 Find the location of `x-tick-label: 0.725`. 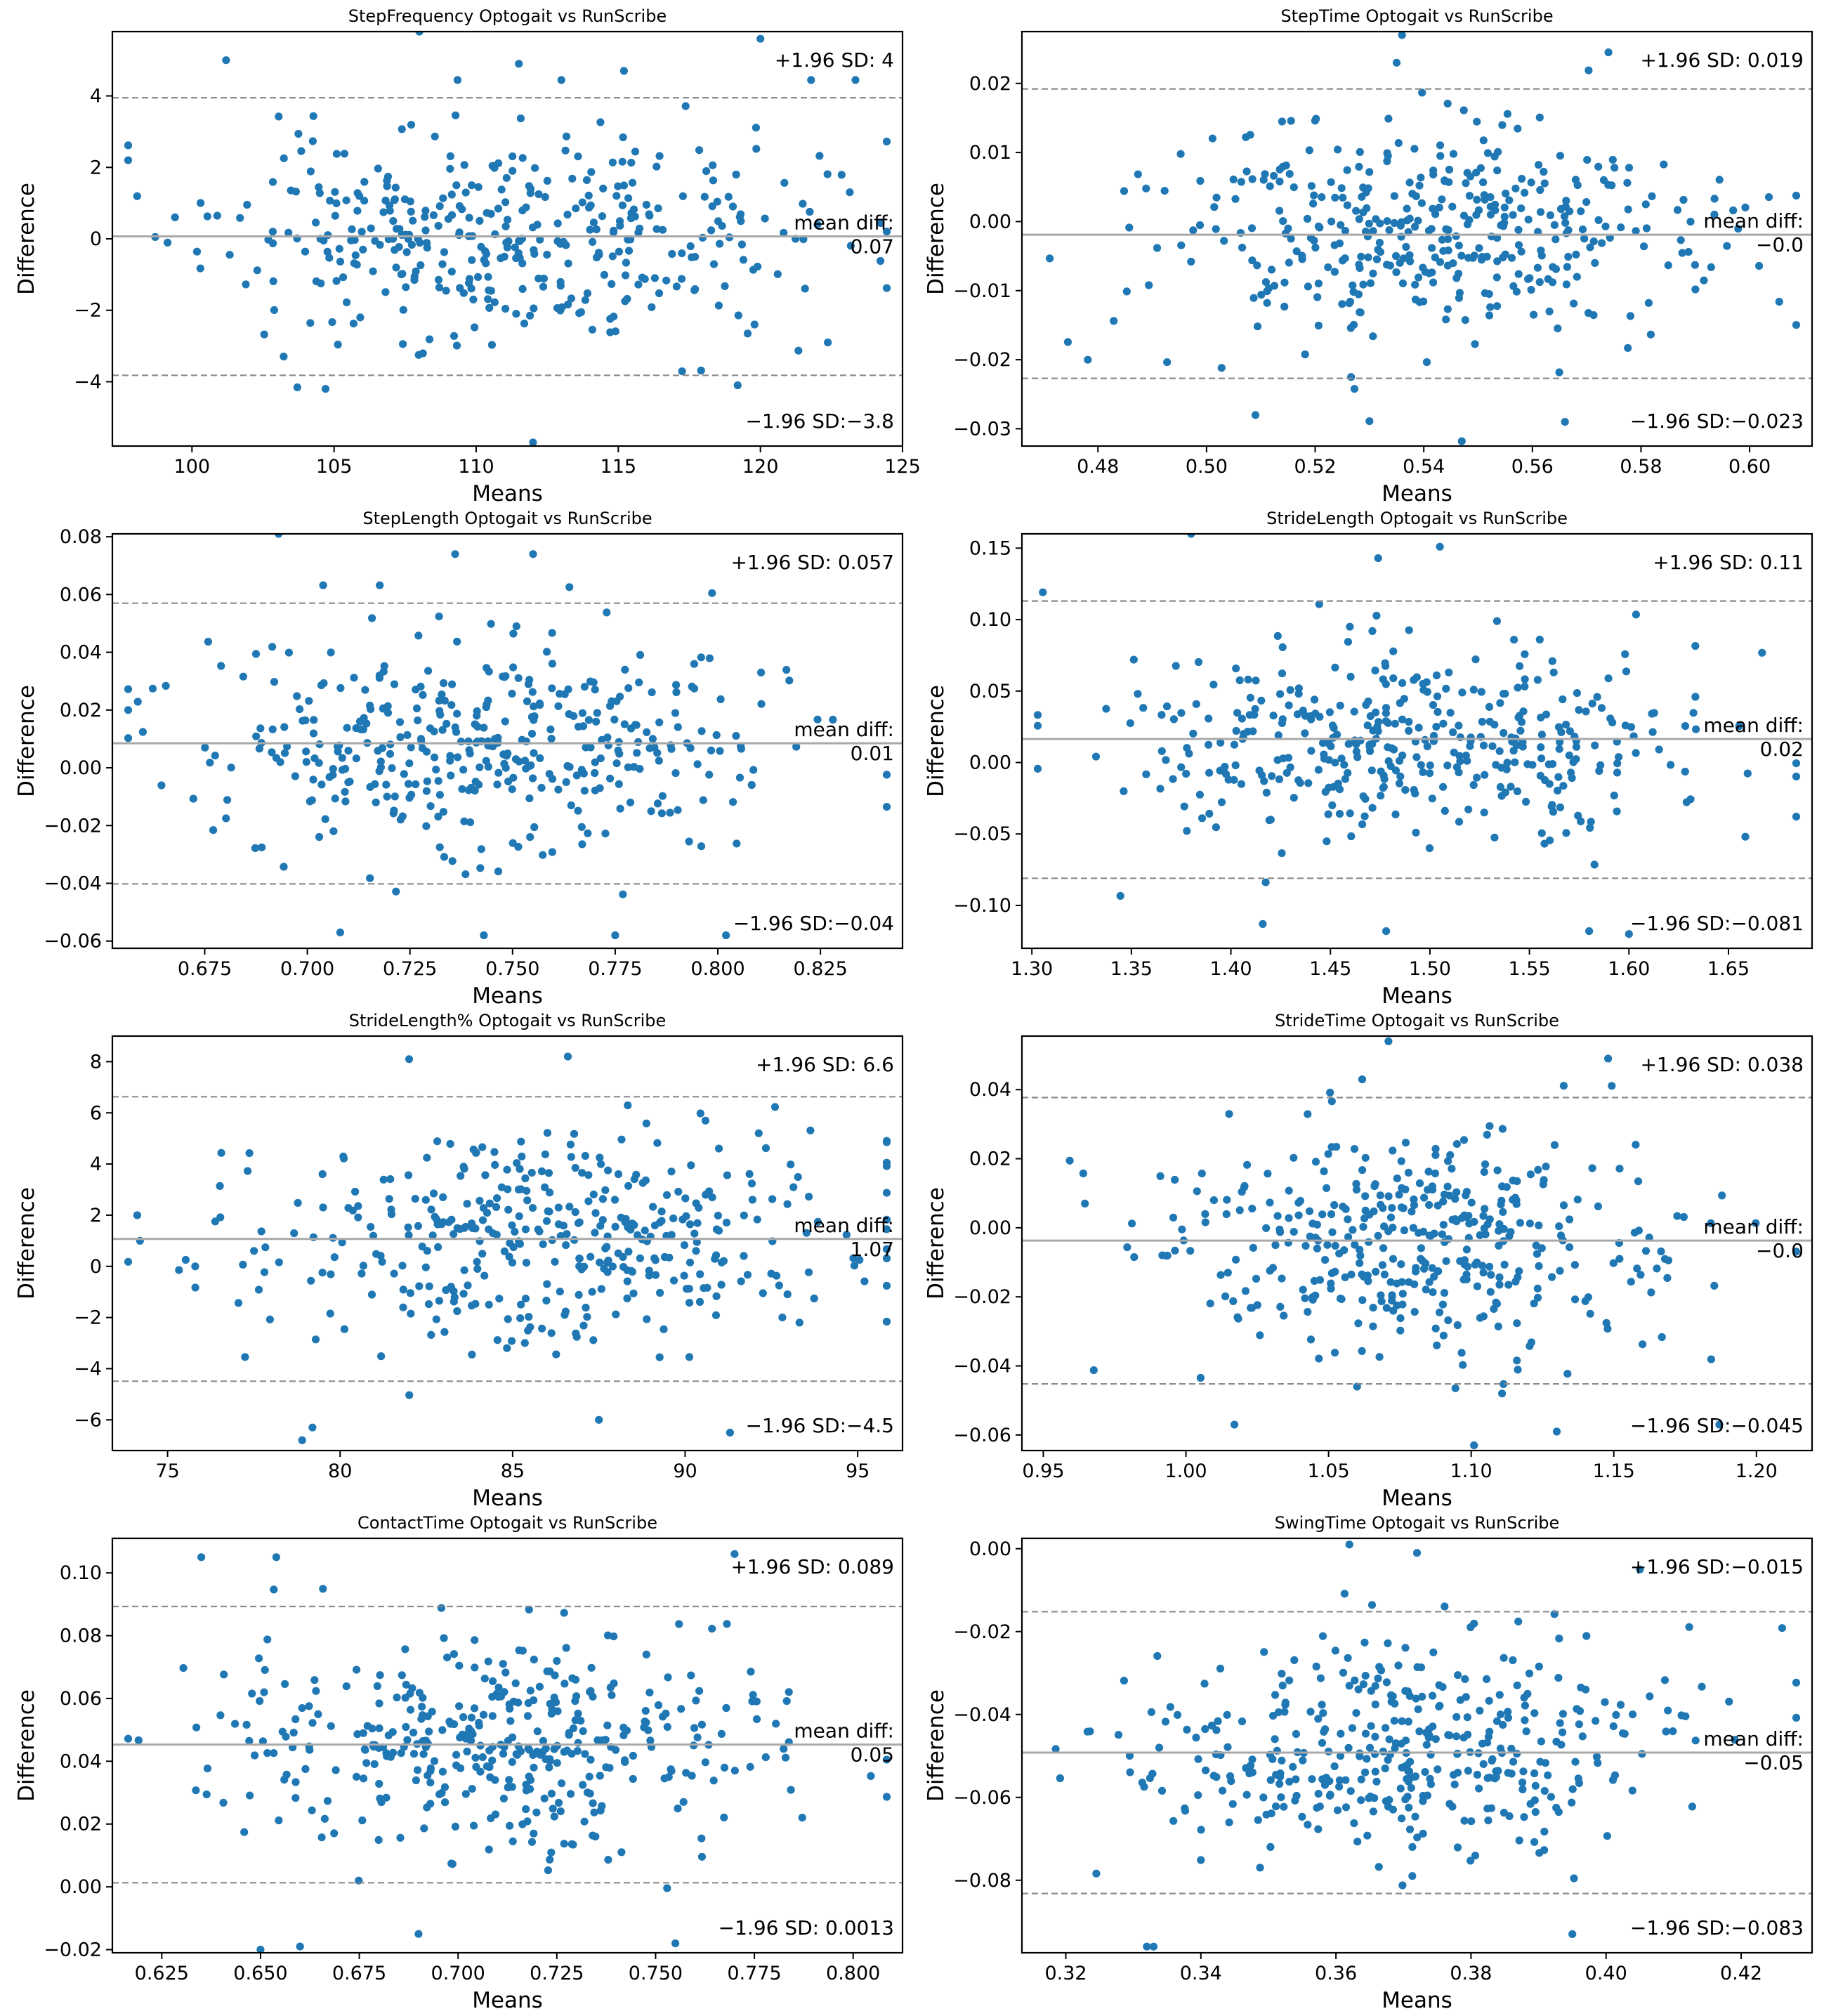

x-tick-label: 0.725 is located at coordinates (410, 969).